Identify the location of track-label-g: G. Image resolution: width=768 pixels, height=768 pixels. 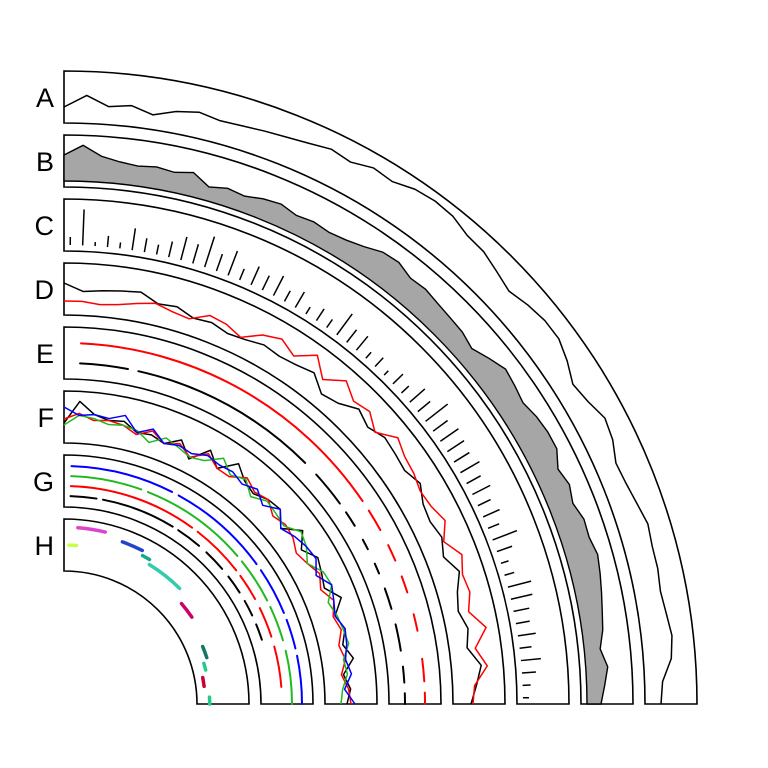
(43, 482).